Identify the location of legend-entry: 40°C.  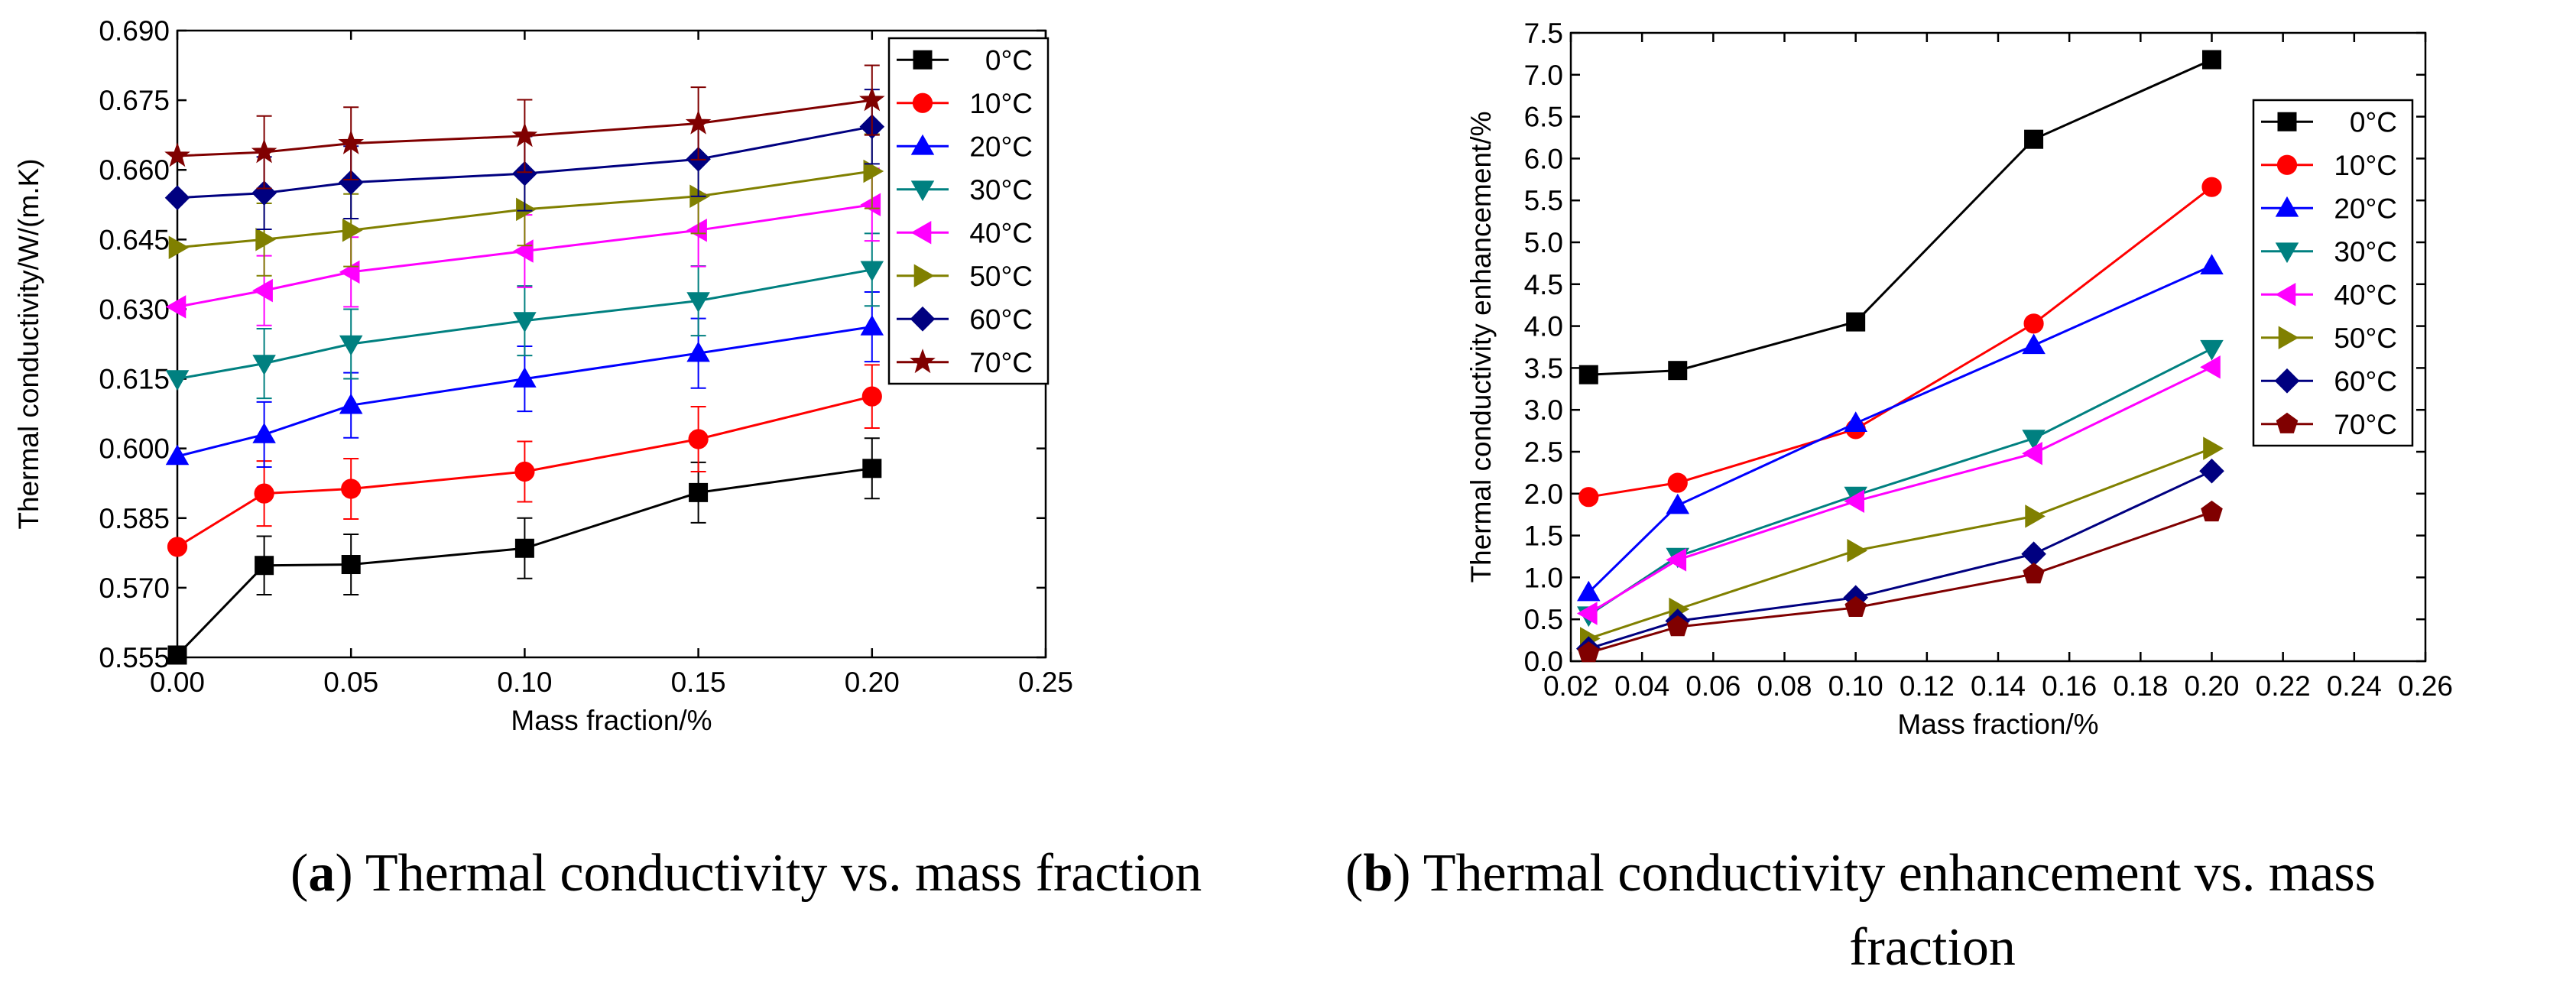
(965, 233).